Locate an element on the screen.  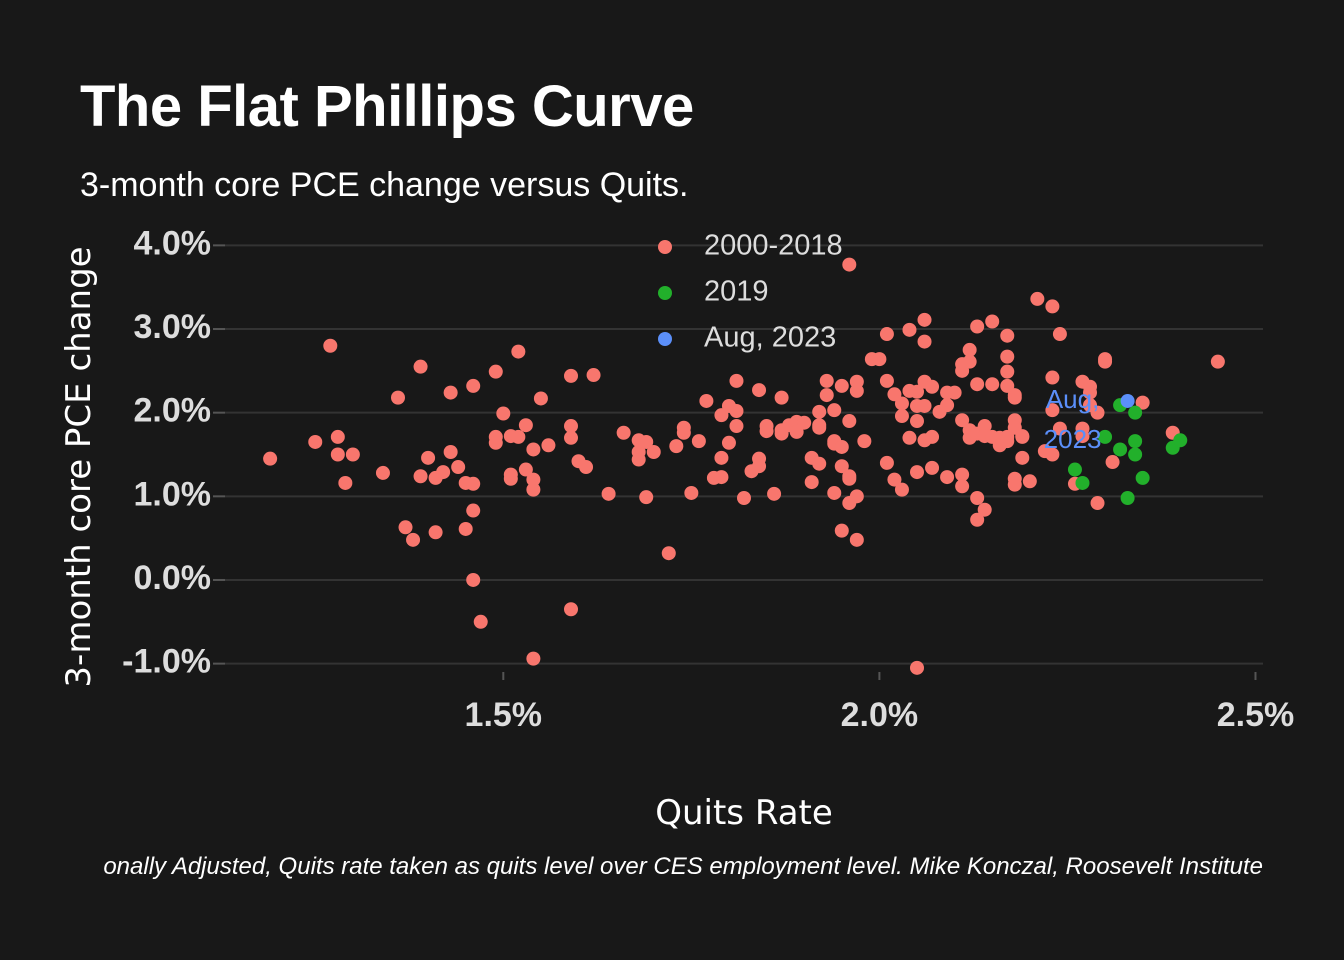
y-tick-label: 4.0% is located at coordinates (173, 243).